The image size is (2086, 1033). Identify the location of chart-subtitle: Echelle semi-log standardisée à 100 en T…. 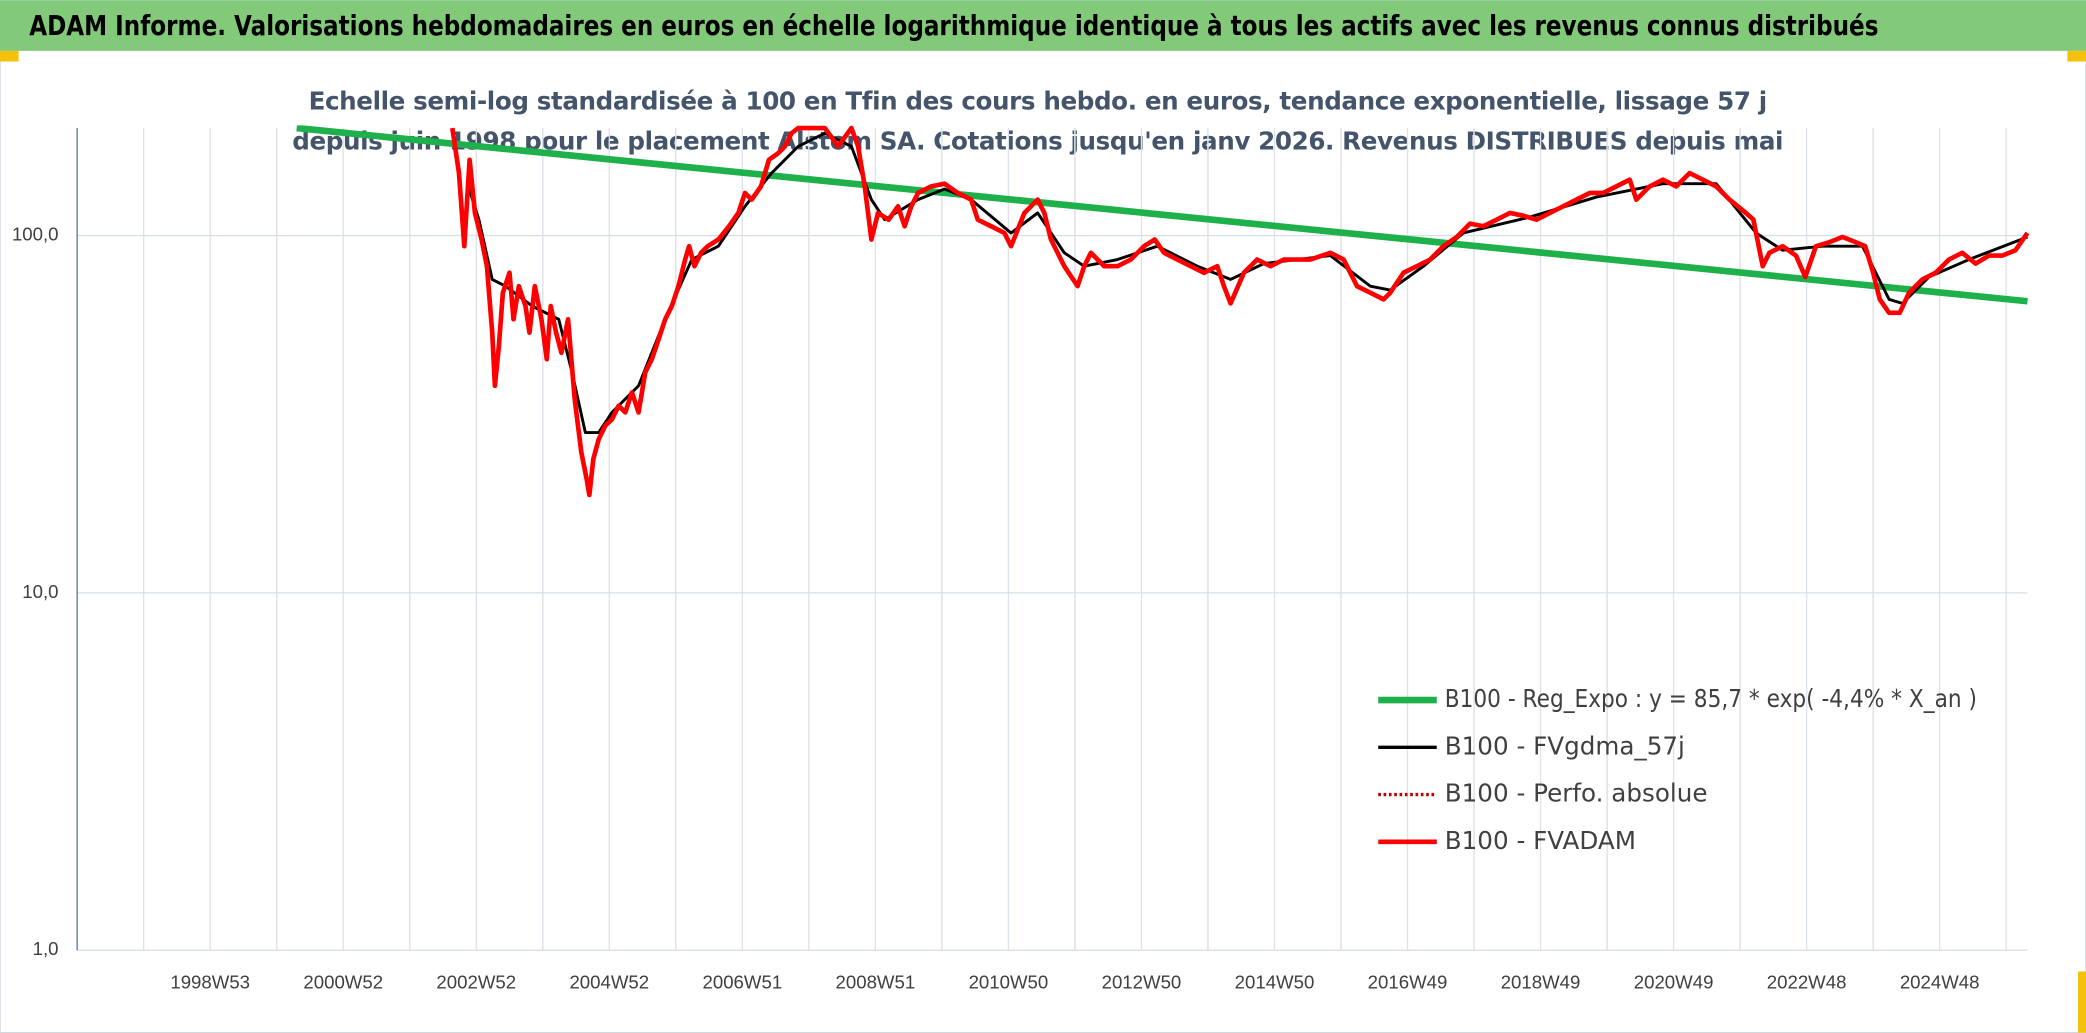
(1038, 122).